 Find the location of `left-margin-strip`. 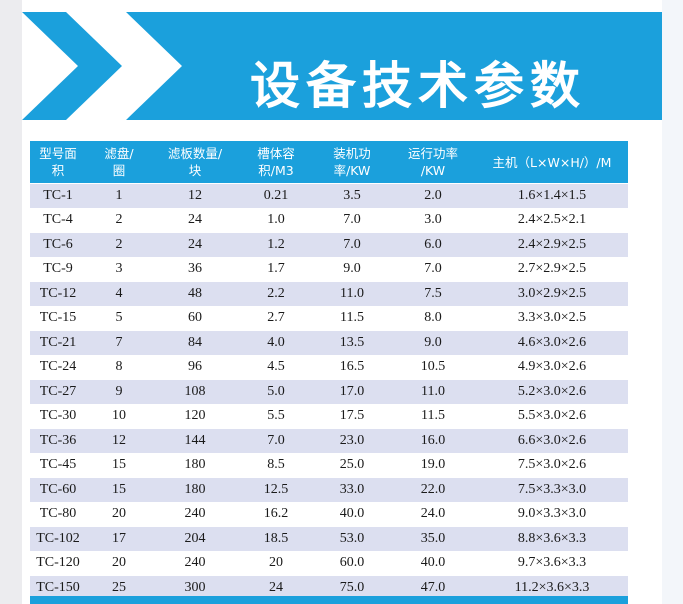

left-margin-strip is located at coordinates (11, 302).